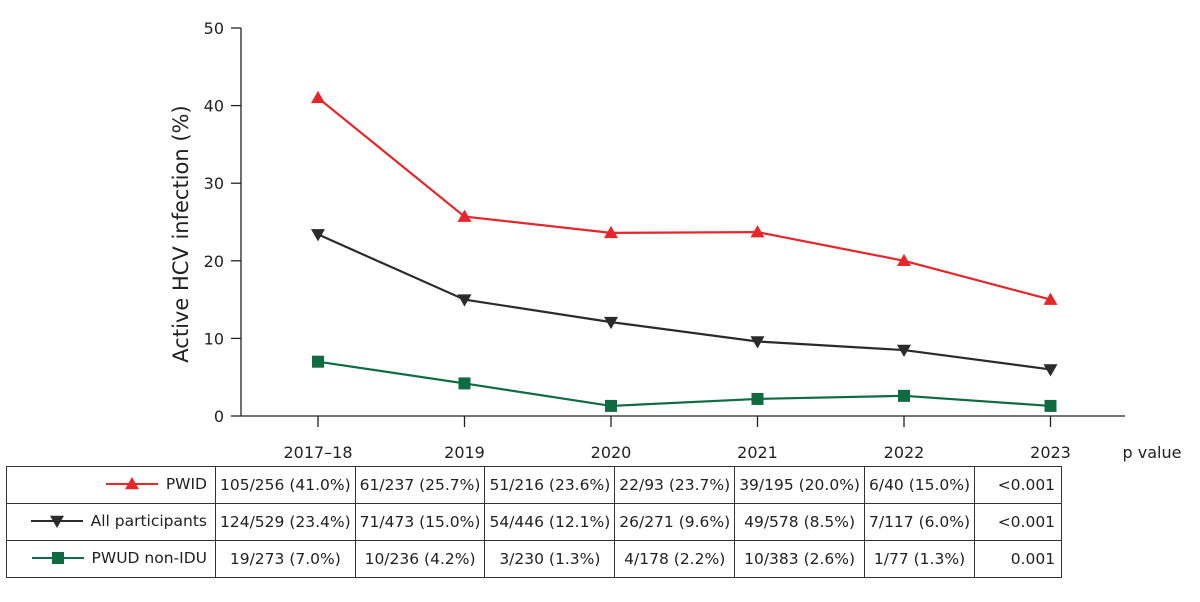 The image size is (1200, 602). Describe the element at coordinates (757, 452) in the screenshot. I see `x-tick-label: 2021` at that location.